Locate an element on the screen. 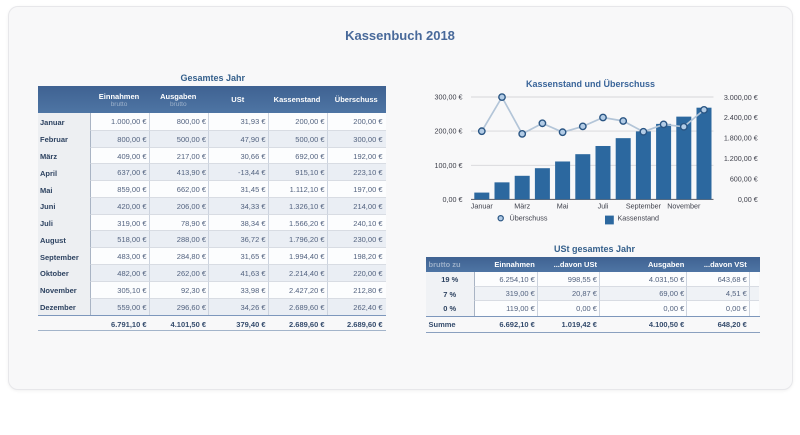  svg-text: 600,00 € is located at coordinates (744, 179).